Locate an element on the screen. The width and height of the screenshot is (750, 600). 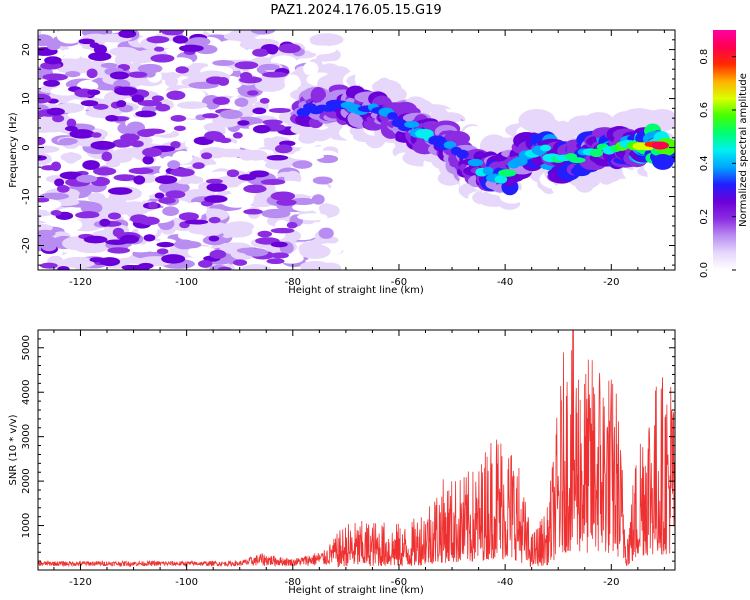
y-tick-label: 1000 is located at coordinates (26, 525).